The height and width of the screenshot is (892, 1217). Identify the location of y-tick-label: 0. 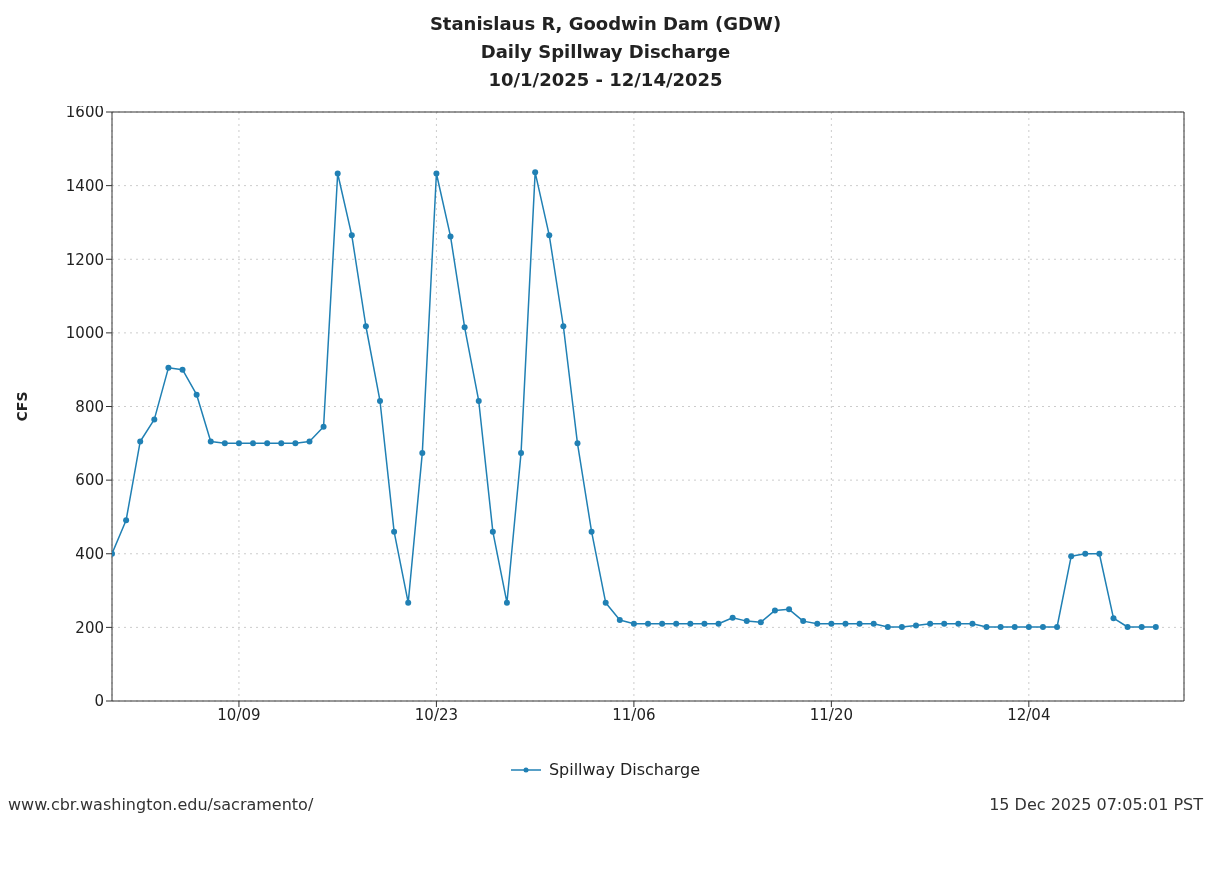
(99, 701).